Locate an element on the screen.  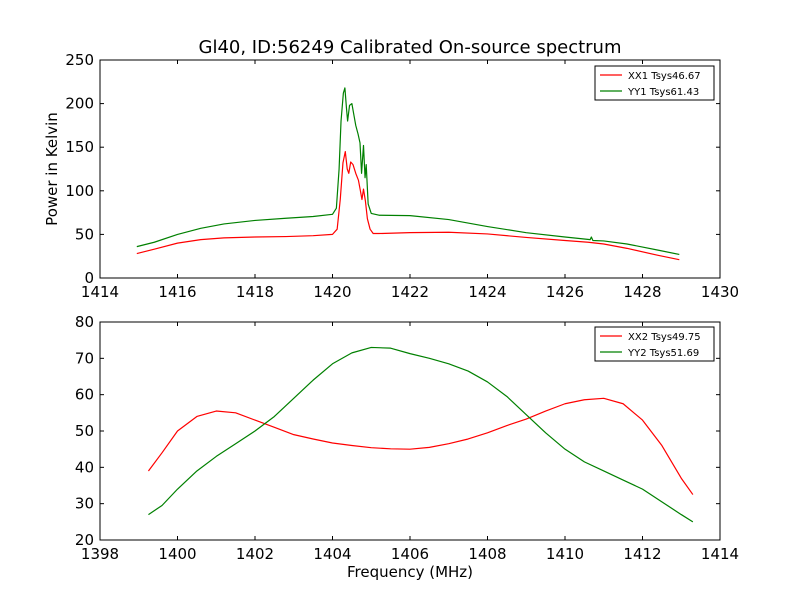
x-tick-label: 1416 is located at coordinates (177, 292).